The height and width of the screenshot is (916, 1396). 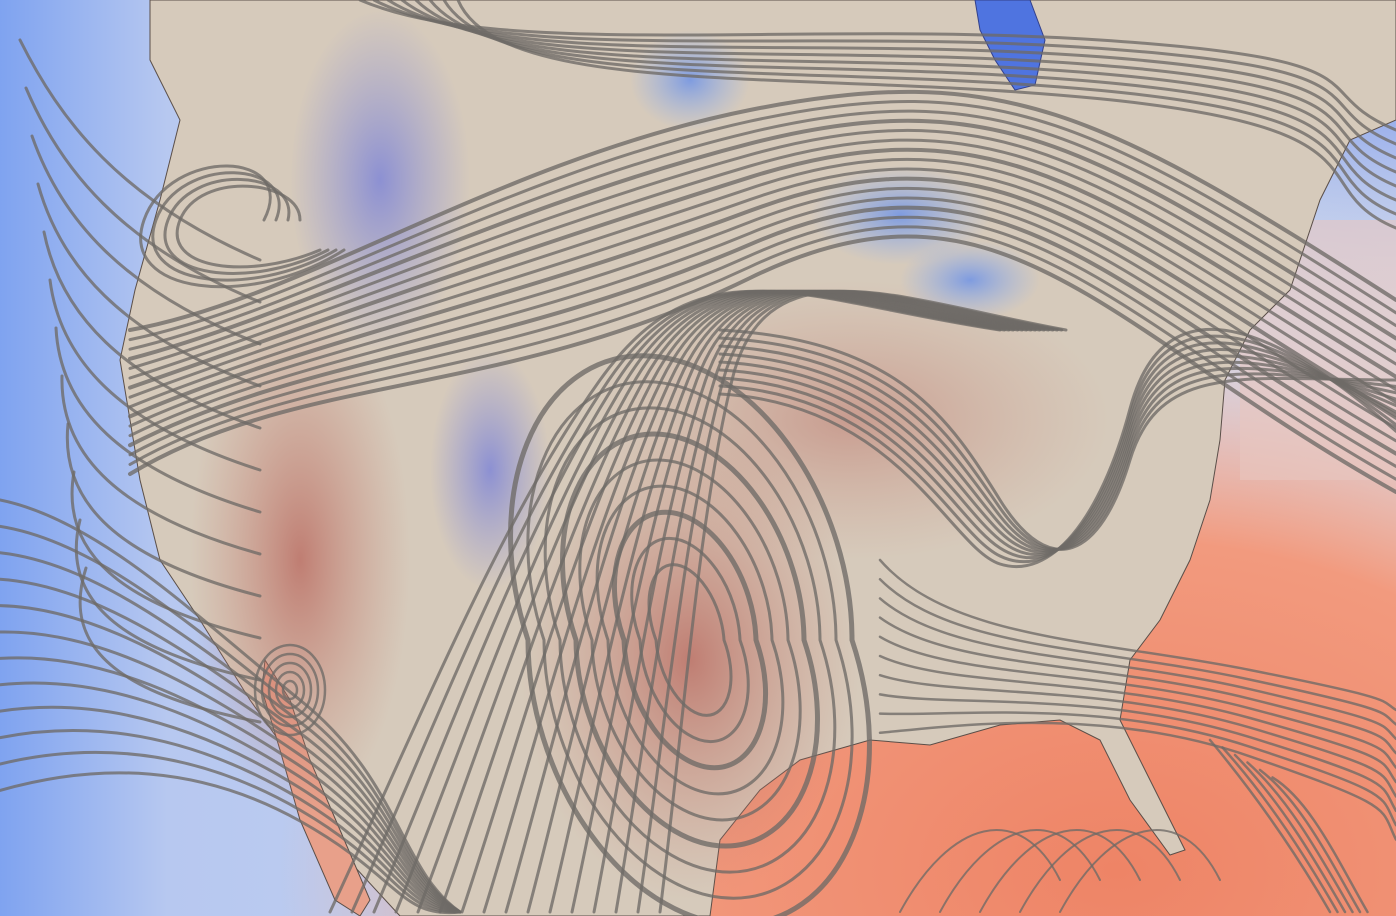 What do you see at coordinates (690, 80) in the screenshot?
I see `cold-anomaly-prairies` at bounding box center [690, 80].